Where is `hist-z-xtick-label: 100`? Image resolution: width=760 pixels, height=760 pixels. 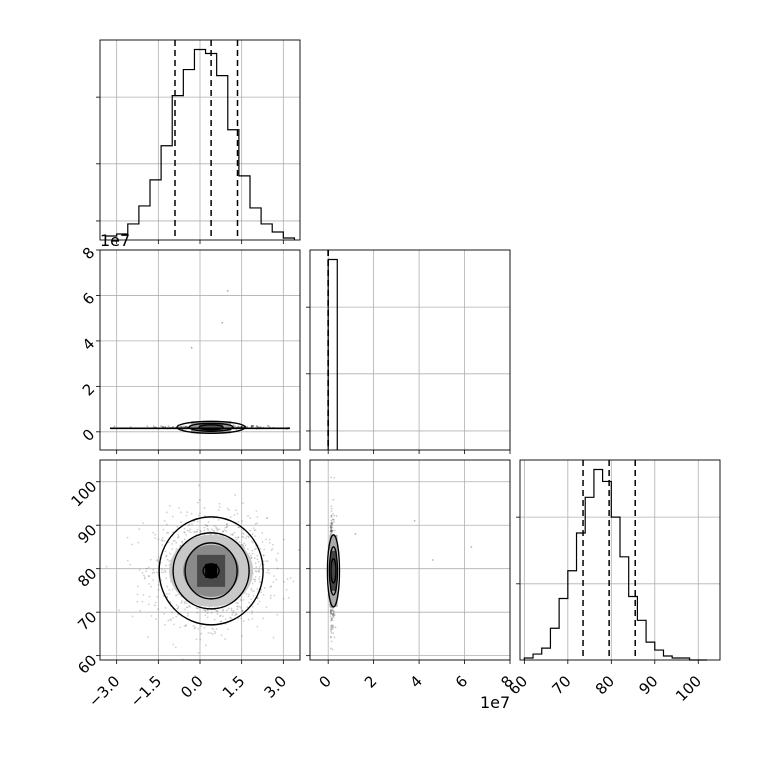 hist-z-xtick-label: 100 is located at coordinates (688, 688).